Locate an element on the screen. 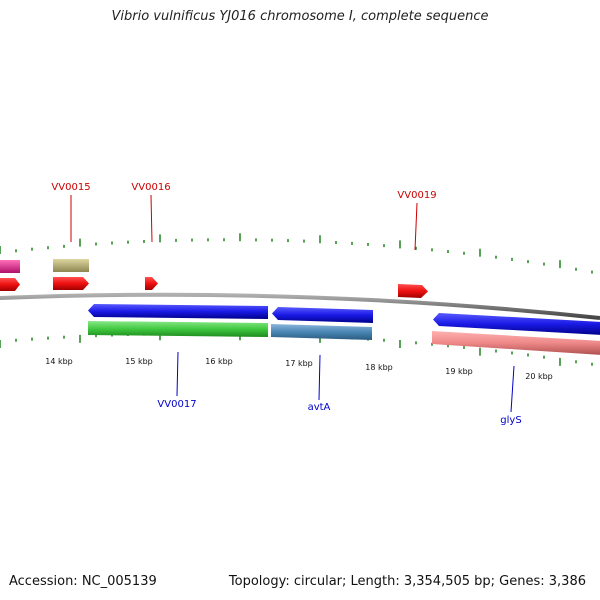 The width and height of the screenshot is (600, 600). red-gene-vv0019 is located at coordinates (413, 291).